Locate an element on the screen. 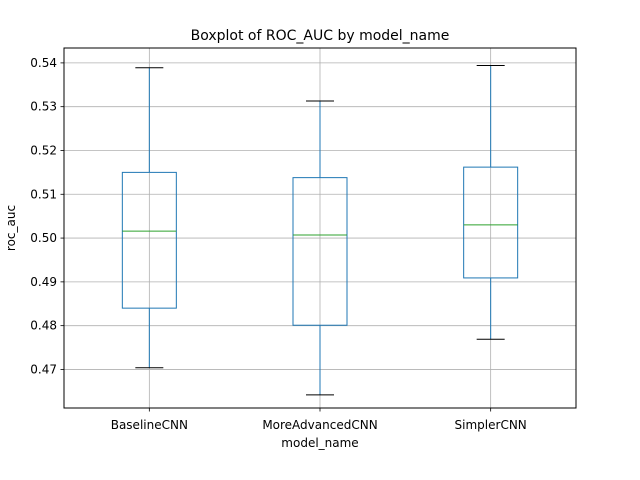 This screenshot has width=640, height=480. x-axis-label: model_name is located at coordinates (319, 443).